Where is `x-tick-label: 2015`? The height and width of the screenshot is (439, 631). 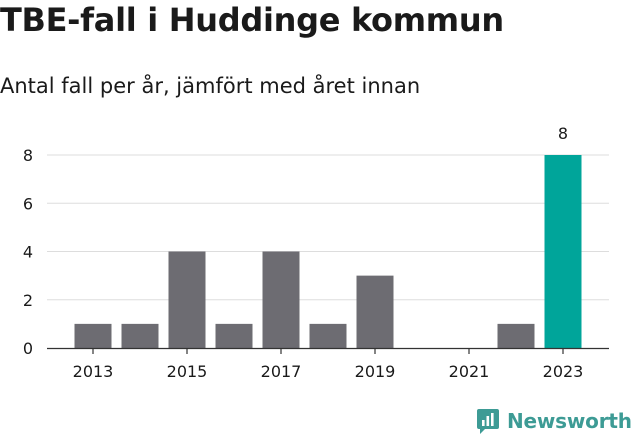 x-tick-label: 2015 is located at coordinates (187, 371).